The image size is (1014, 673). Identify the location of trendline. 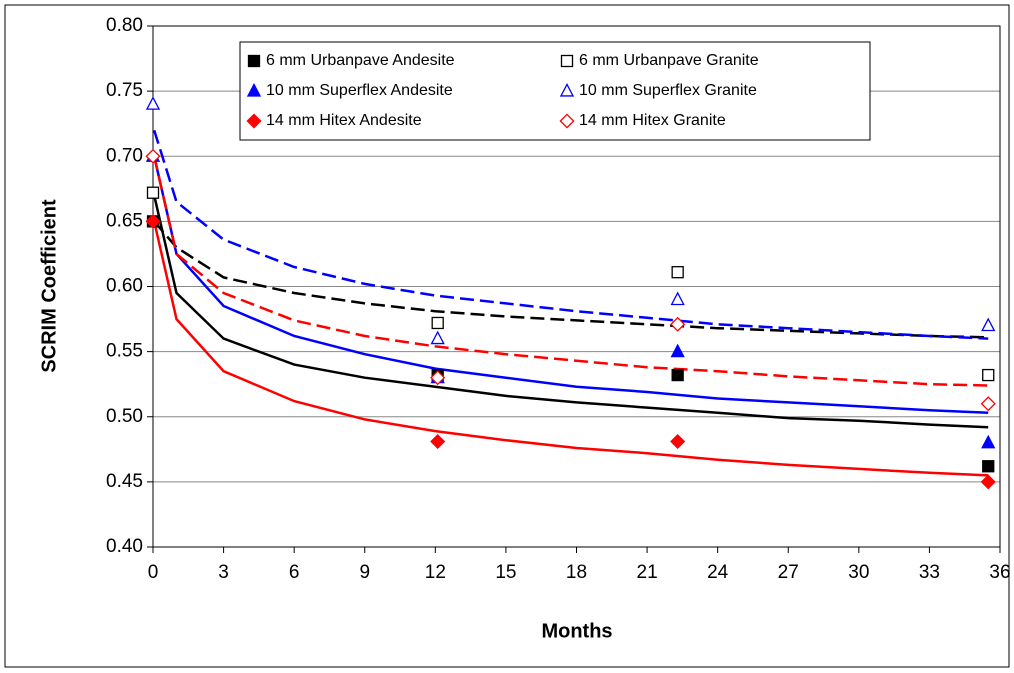
(571, 279).